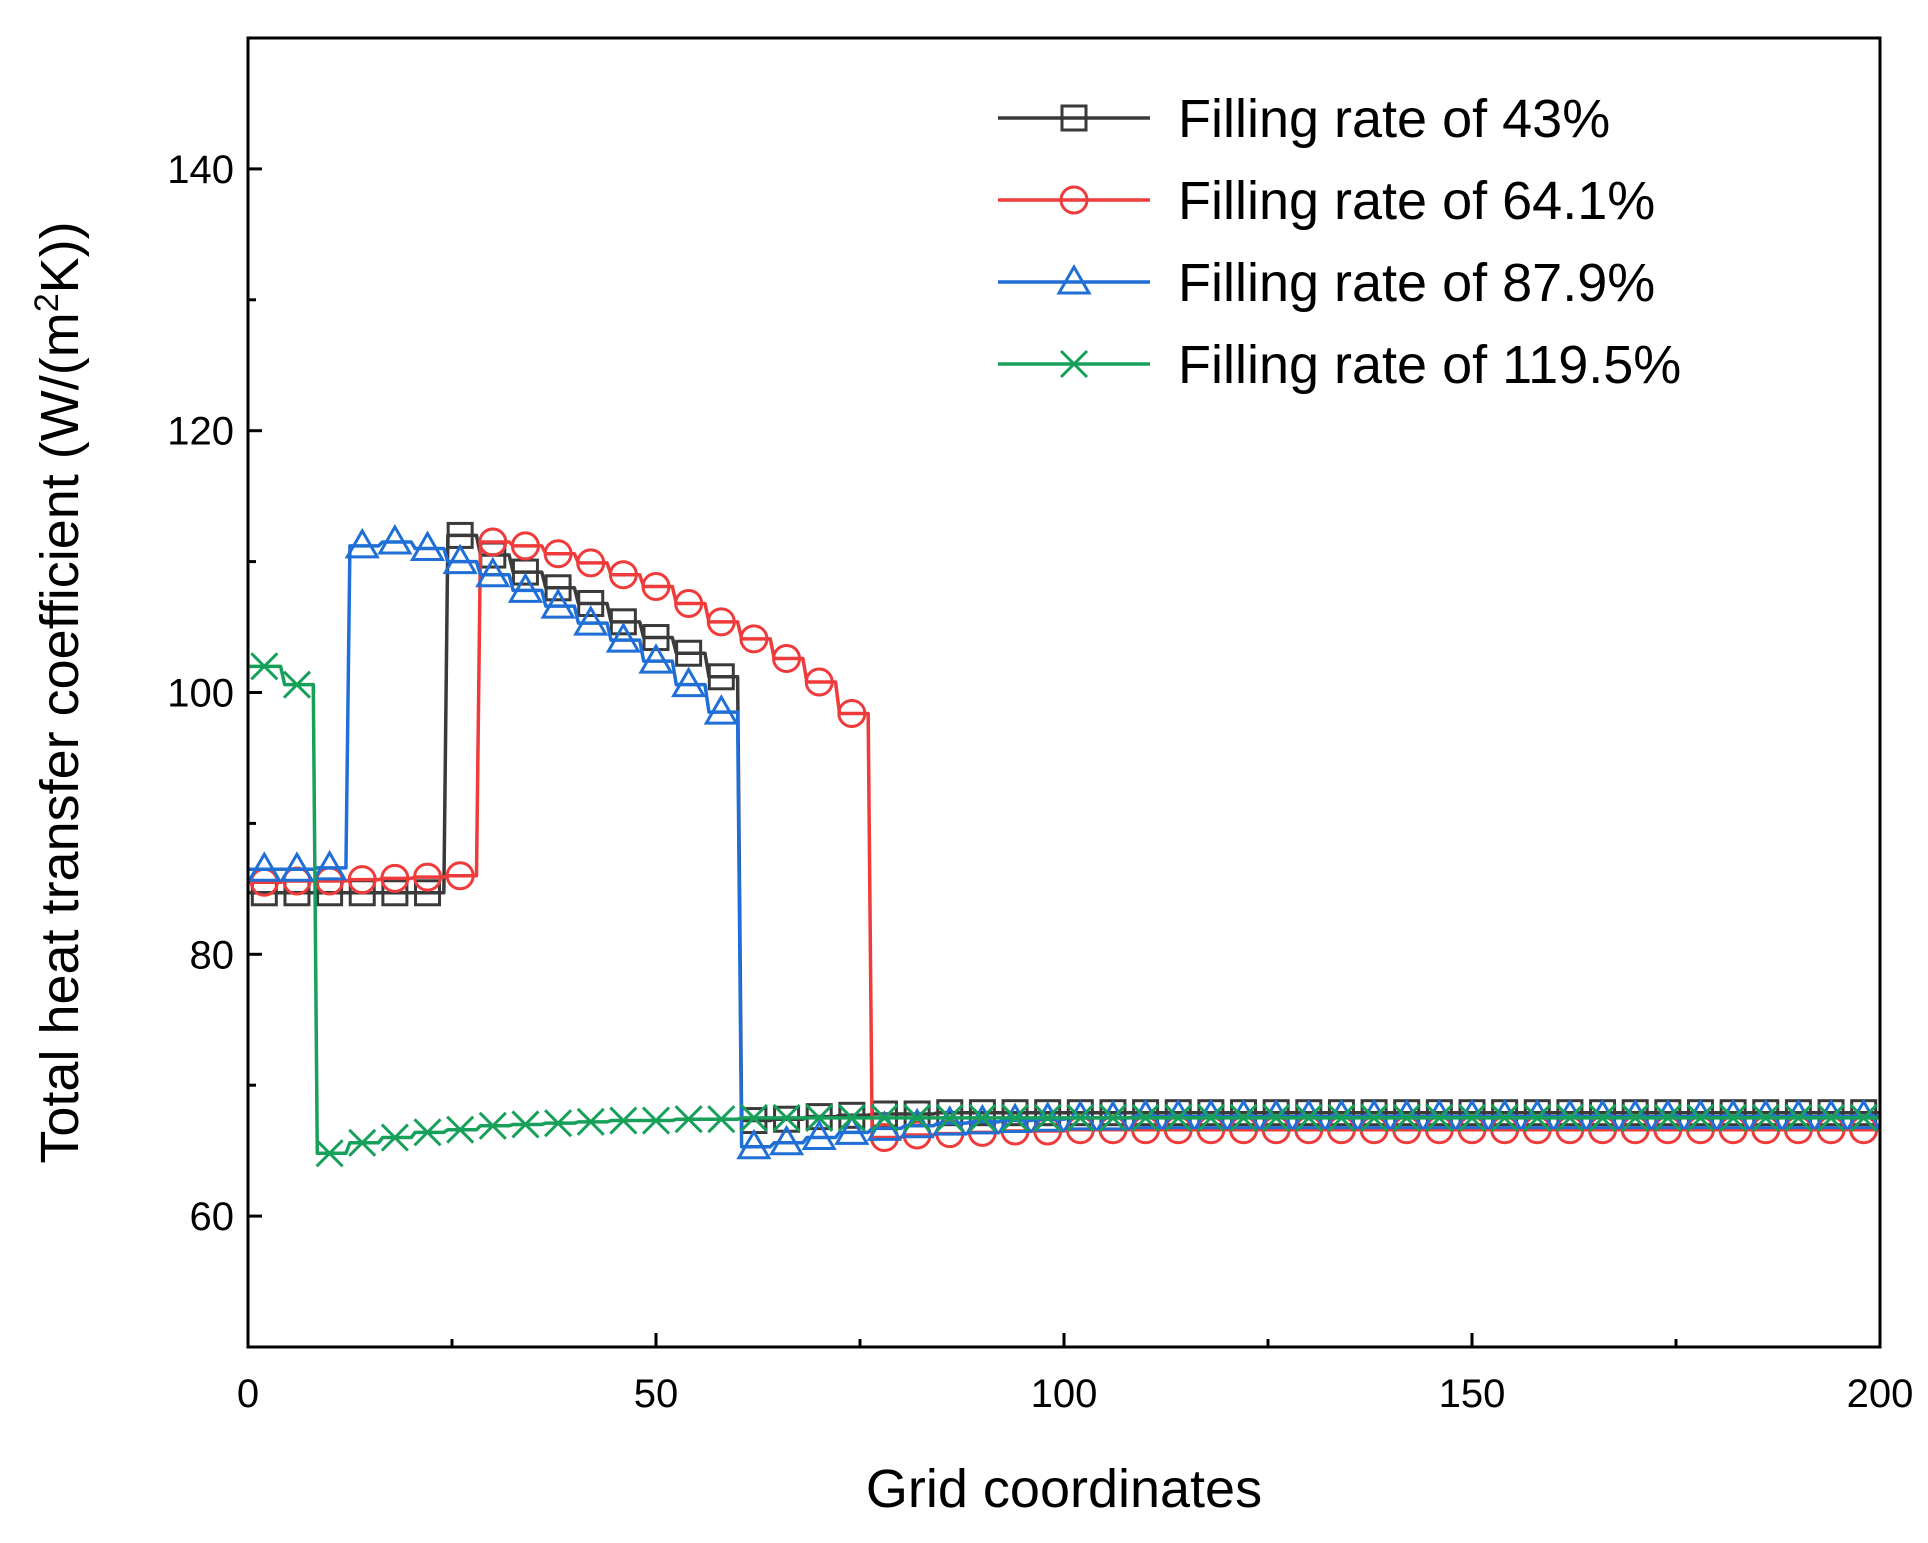 The image size is (1928, 1543). What do you see at coordinates (656, 1394) in the screenshot?
I see `x-tick-label: 50` at bounding box center [656, 1394].